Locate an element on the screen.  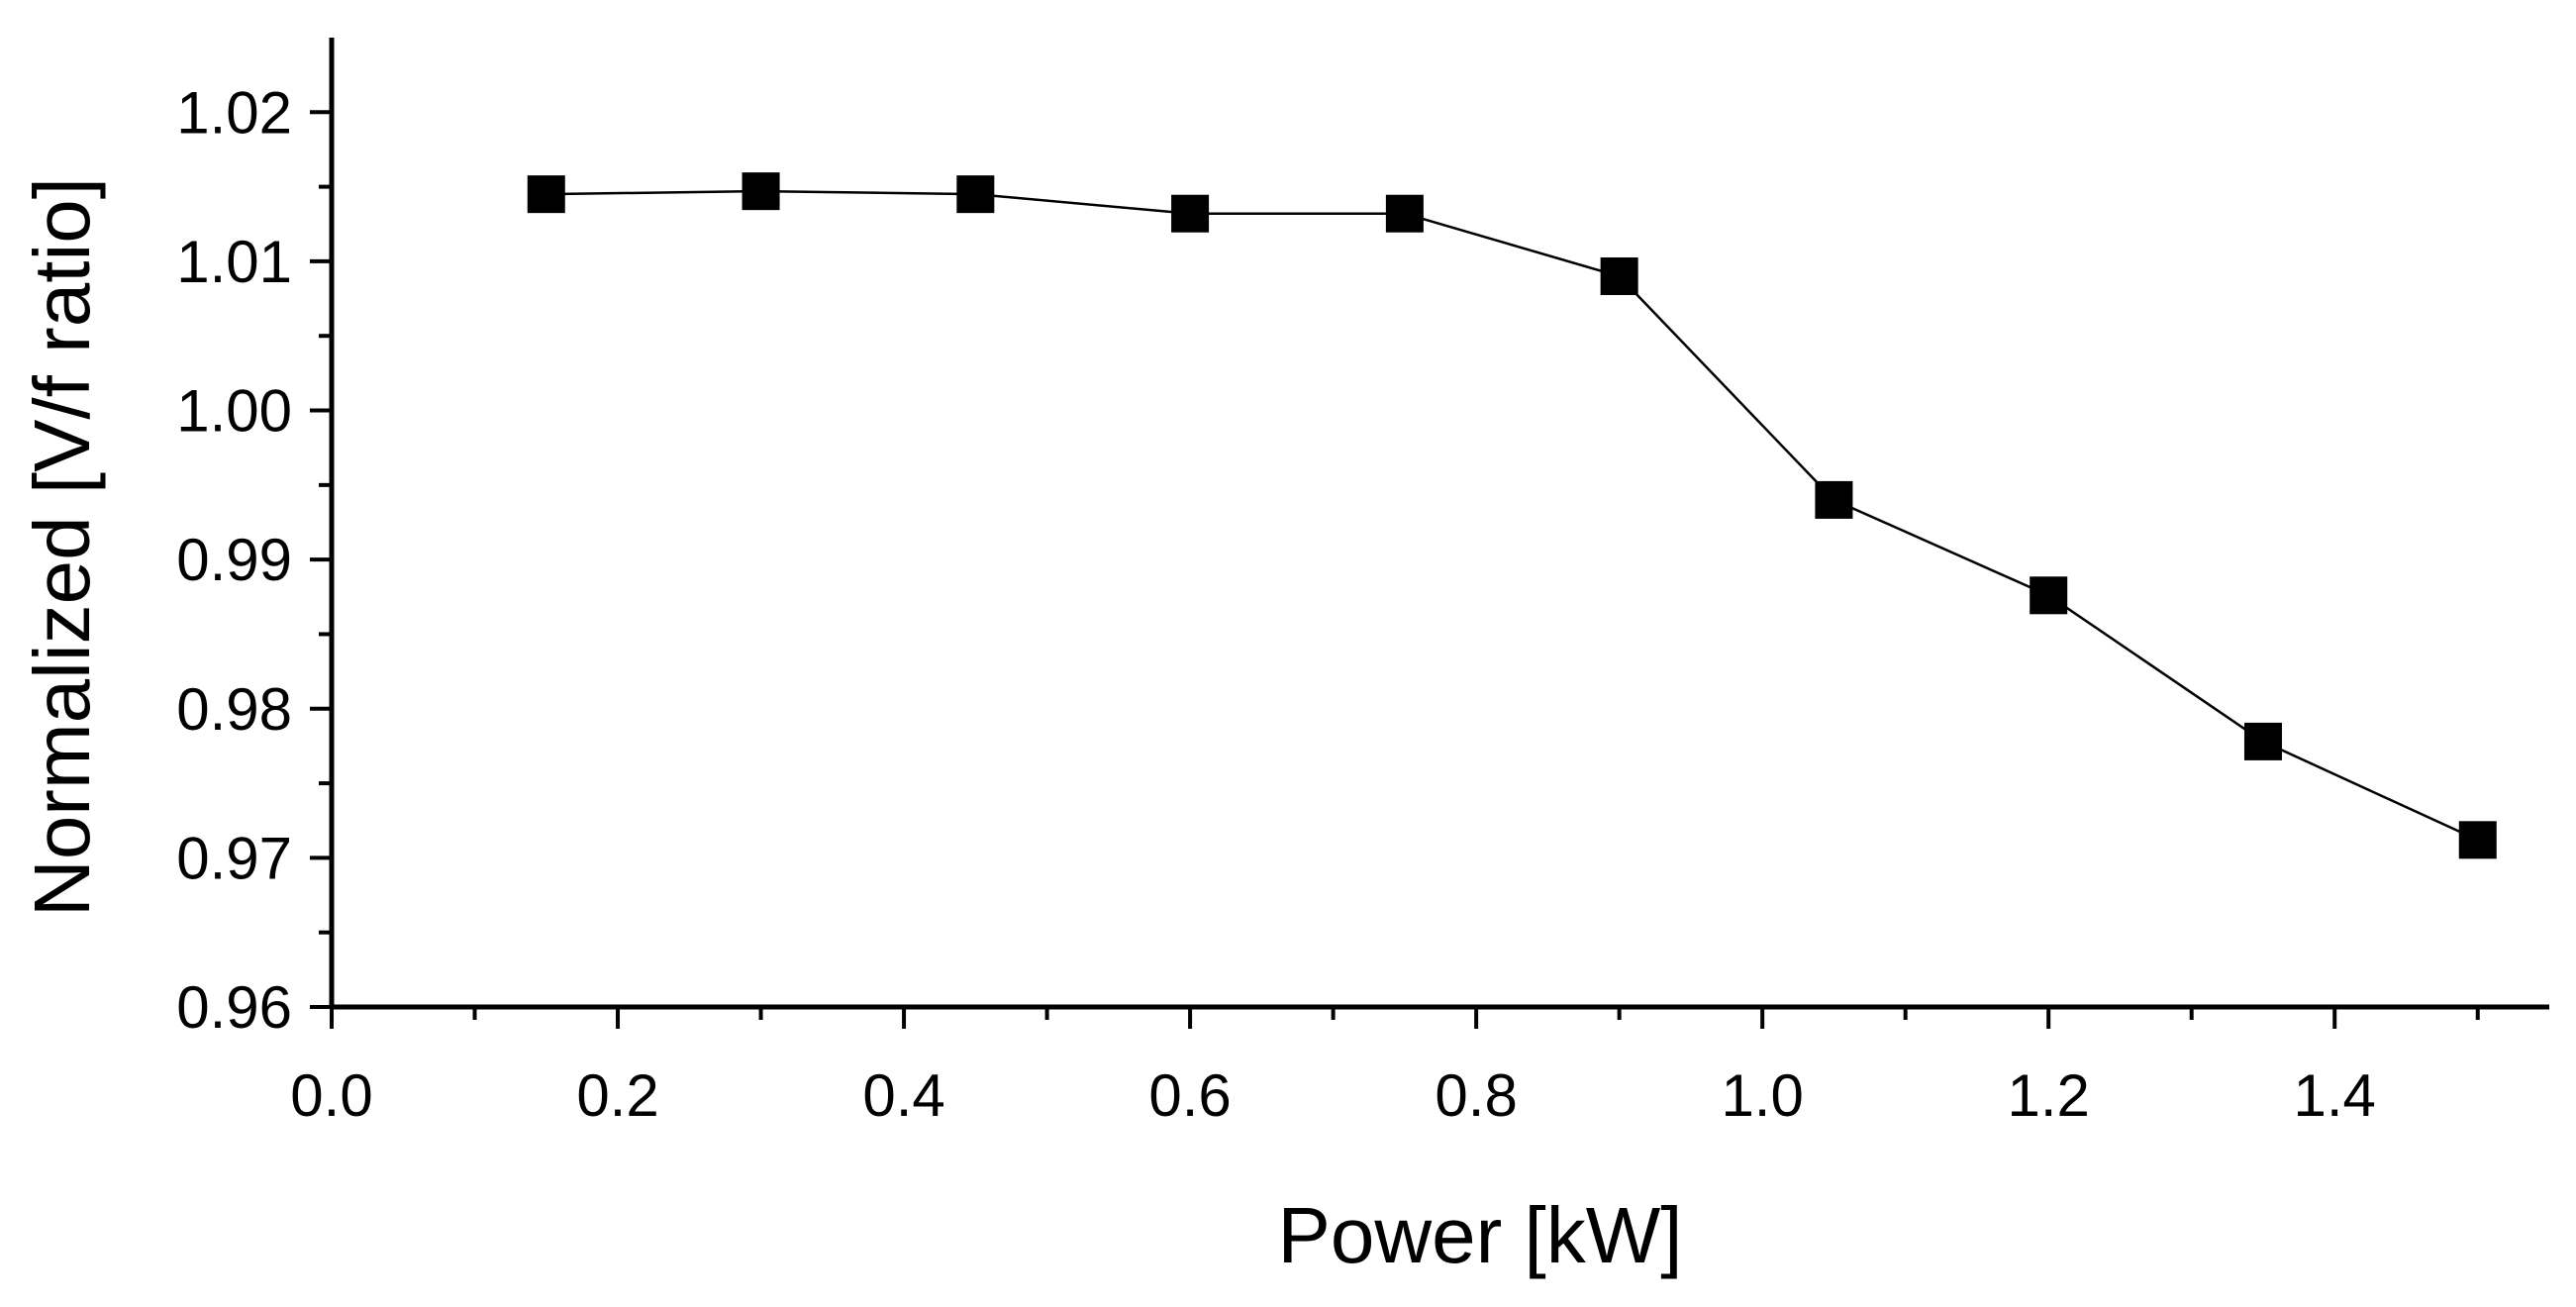
x-tick-label: 0.4 is located at coordinates (903, 1095).